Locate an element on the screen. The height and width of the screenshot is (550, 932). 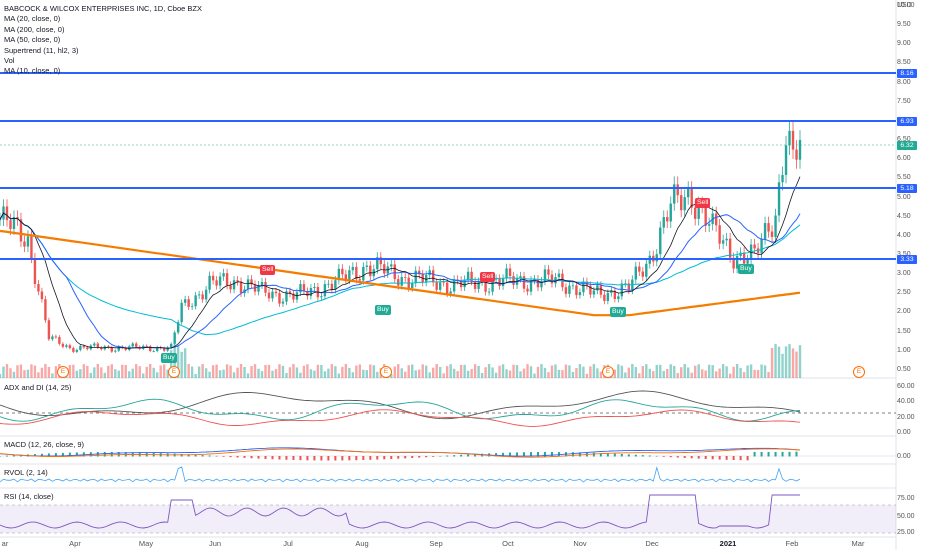
time-tick: Mar is located at coordinates (858, 543).